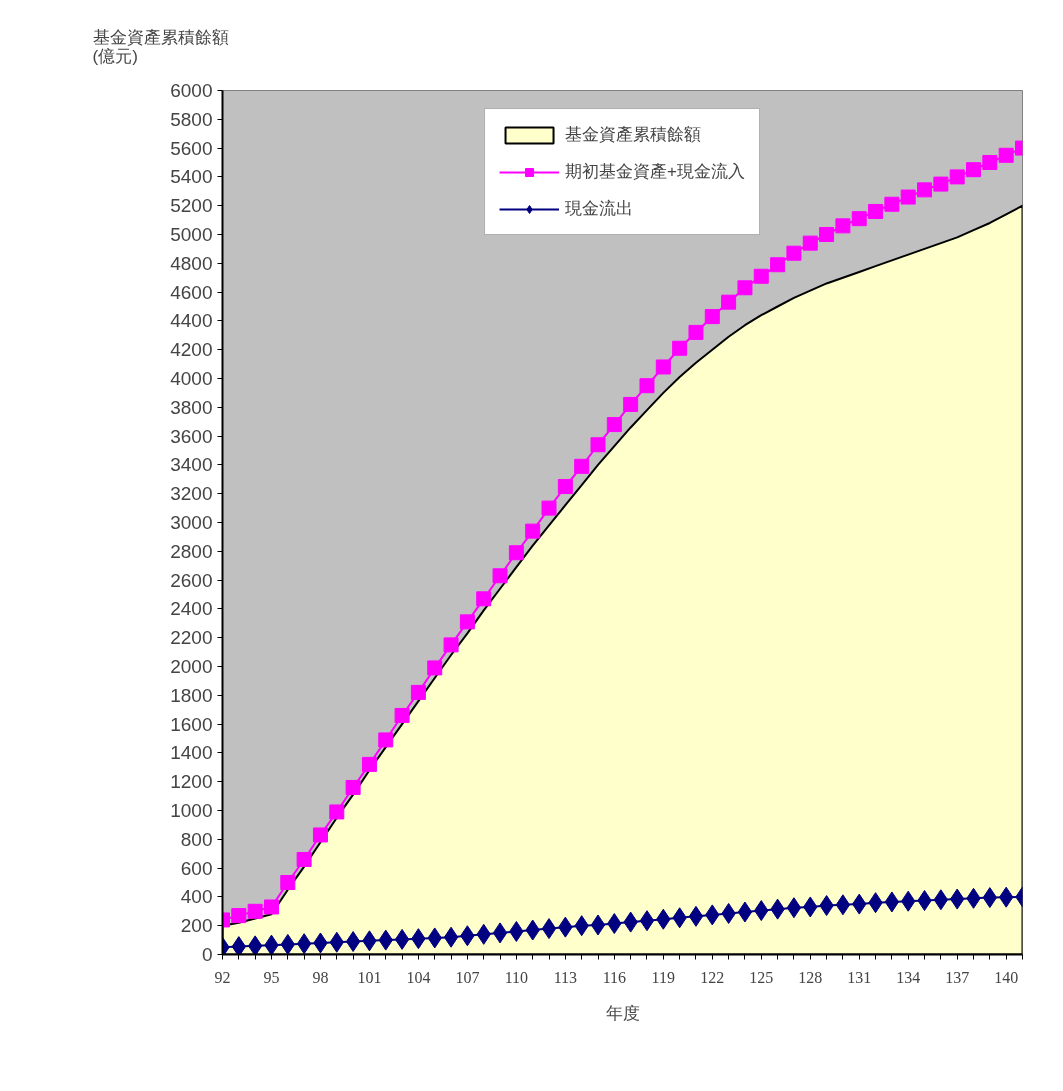  What do you see at coordinates (191, 436) in the screenshot?
I see `y-tick-label: 3600` at bounding box center [191, 436].